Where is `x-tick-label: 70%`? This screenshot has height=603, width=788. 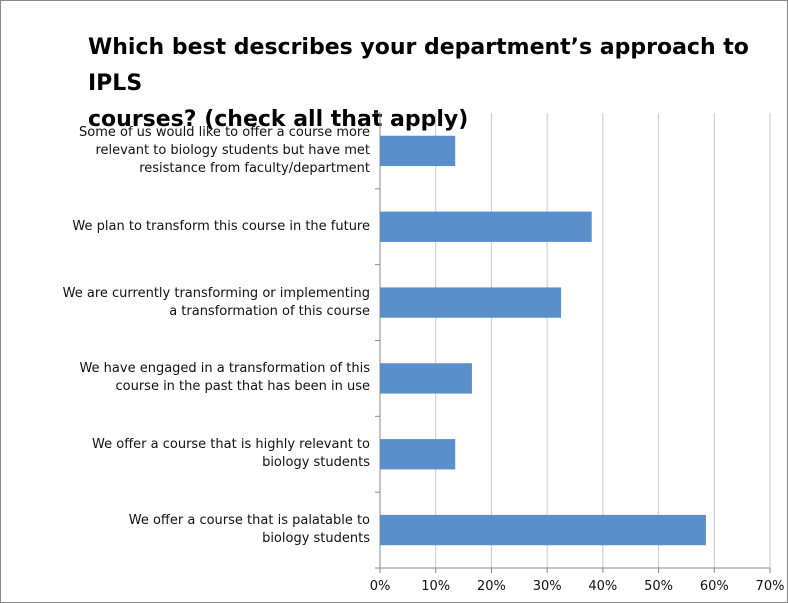 x-tick-label: 70% is located at coordinates (770, 586).